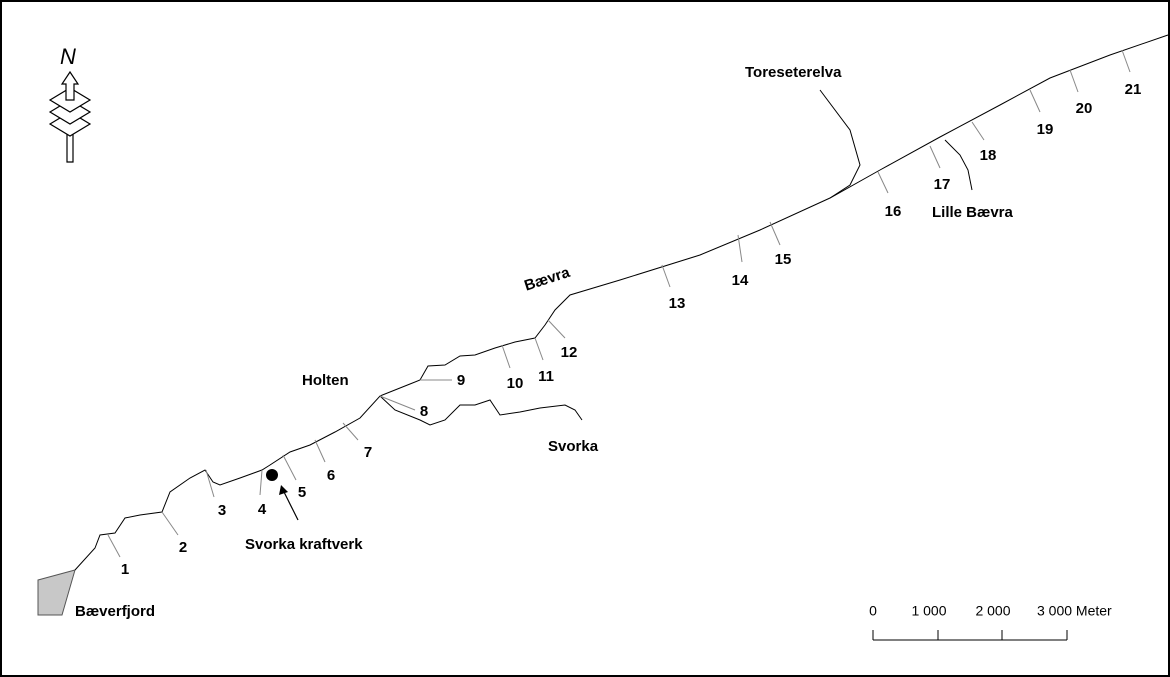 This screenshot has width=1170, height=677. Describe the element at coordinates (368, 452) in the screenshot. I see `station-label: 7` at that location.